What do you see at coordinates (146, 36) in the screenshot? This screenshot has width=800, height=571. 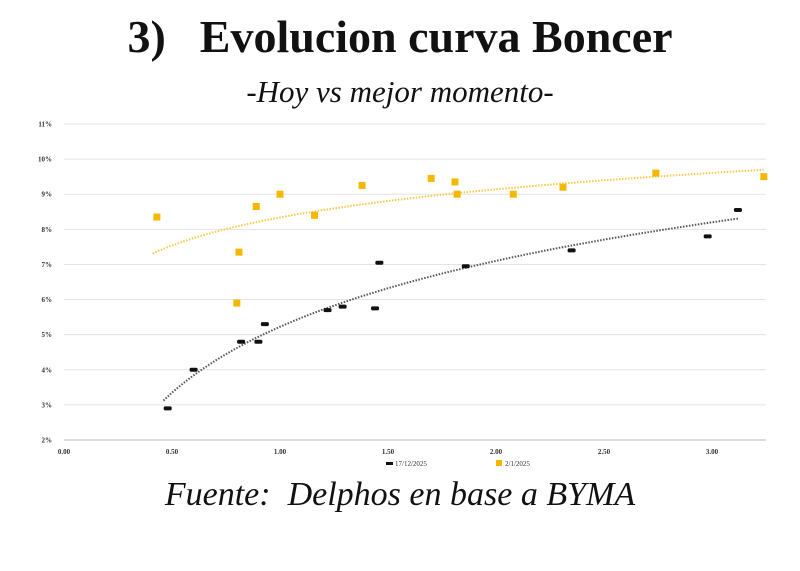 I see `title-number: 3)` at bounding box center [146, 36].